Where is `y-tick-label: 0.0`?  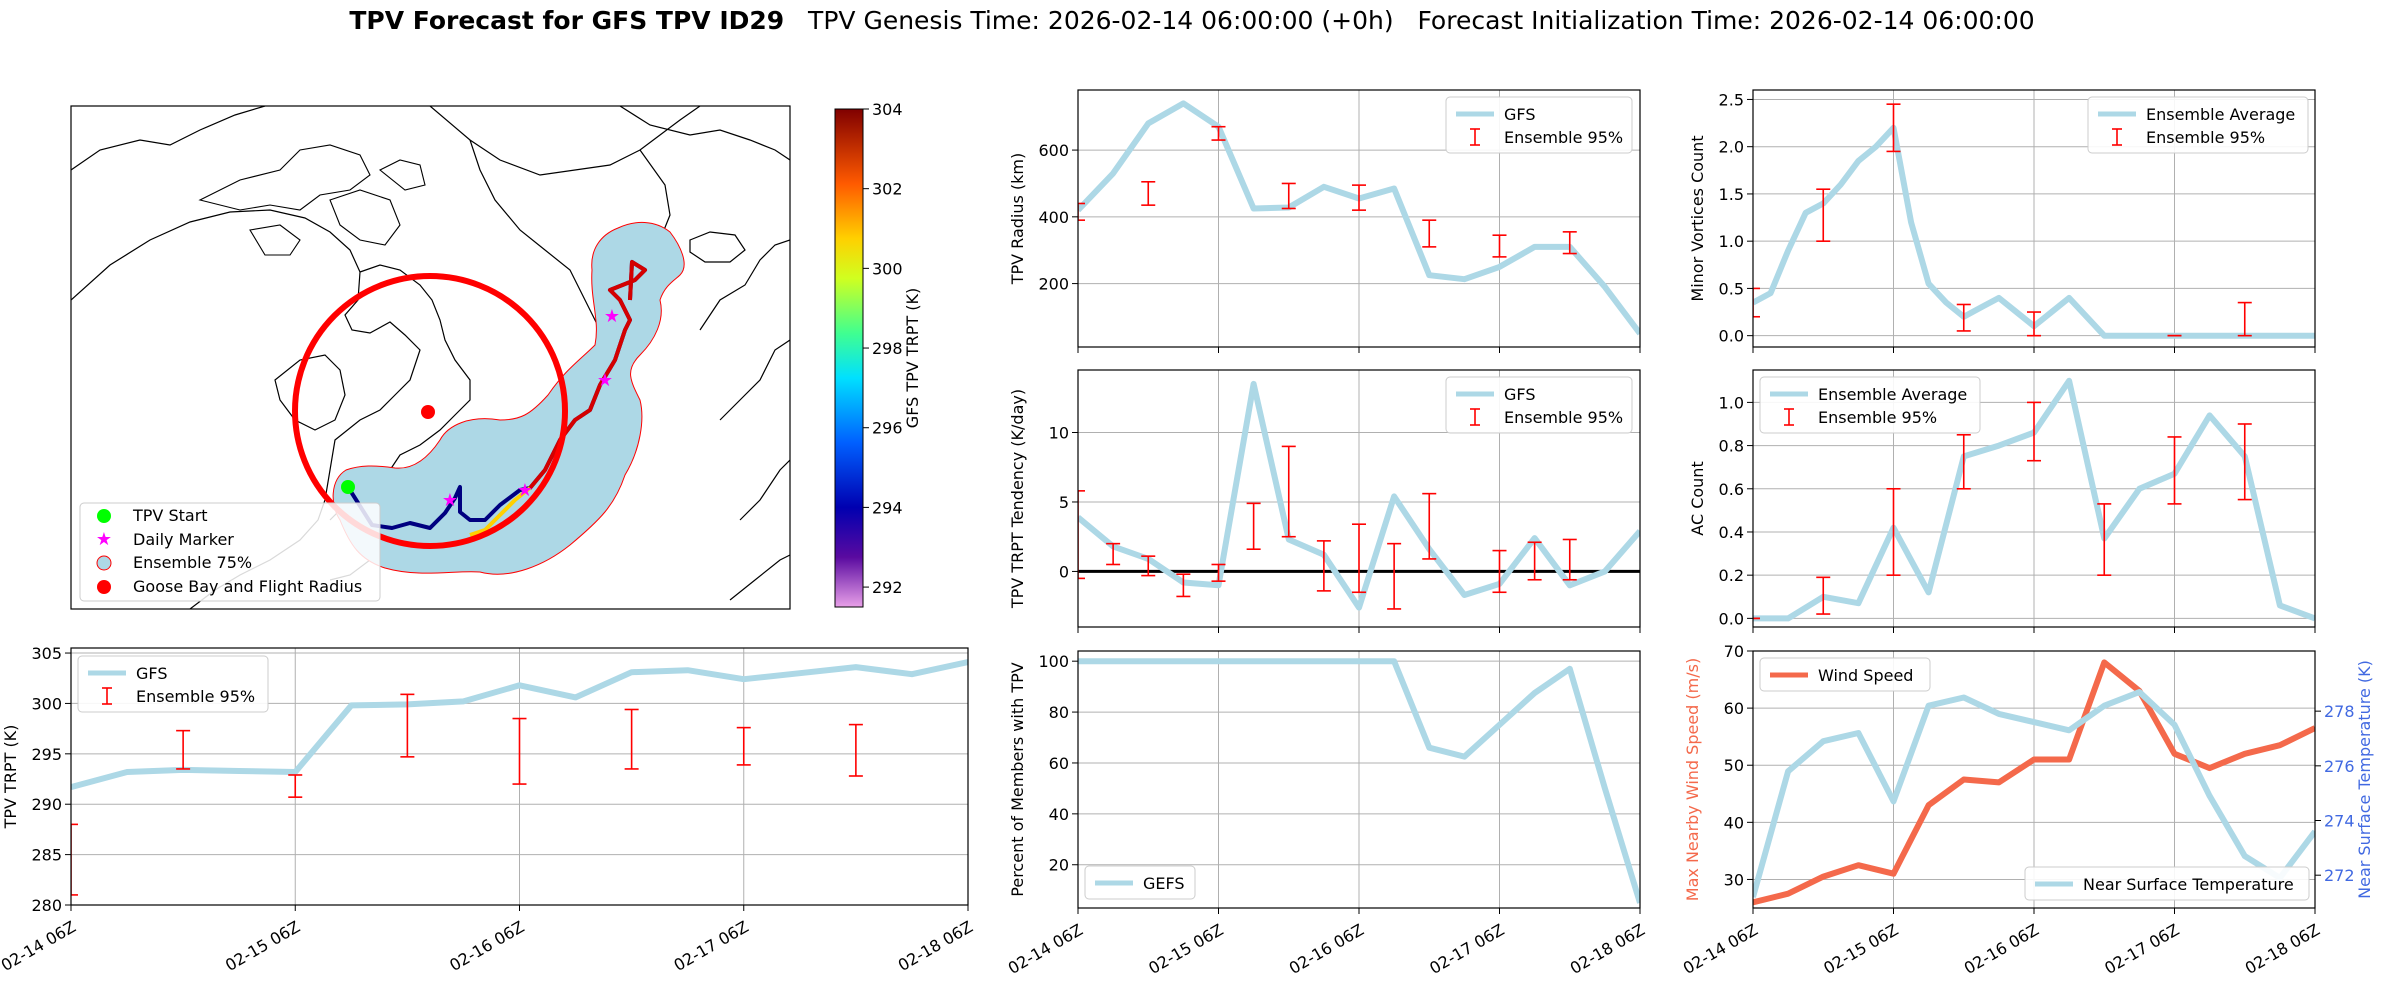
y-tick-label: 0.0 is located at coordinates (1731, 336).